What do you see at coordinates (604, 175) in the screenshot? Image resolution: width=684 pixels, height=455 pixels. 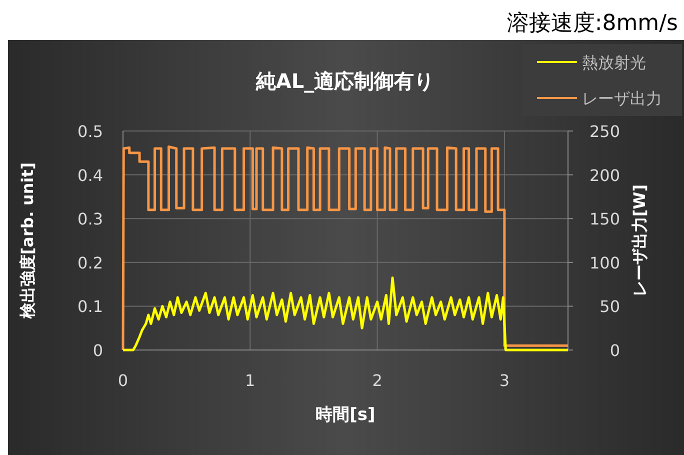 I see `y2-tick-label: 200` at bounding box center [604, 175].